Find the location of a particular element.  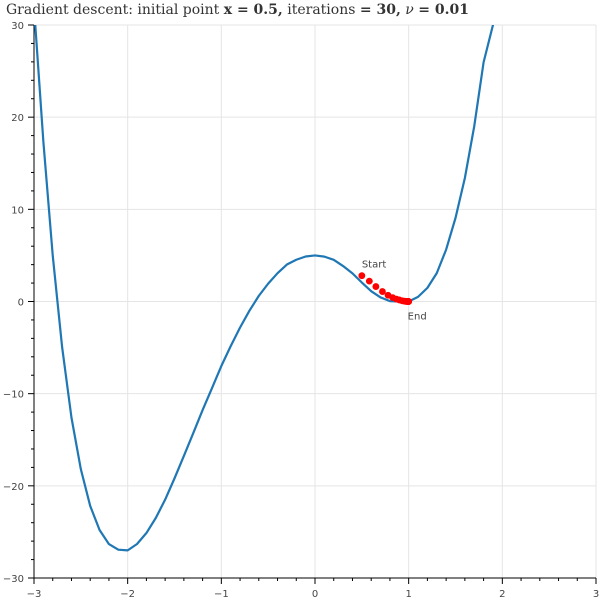

annotation-end: End is located at coordinates (417, 317).